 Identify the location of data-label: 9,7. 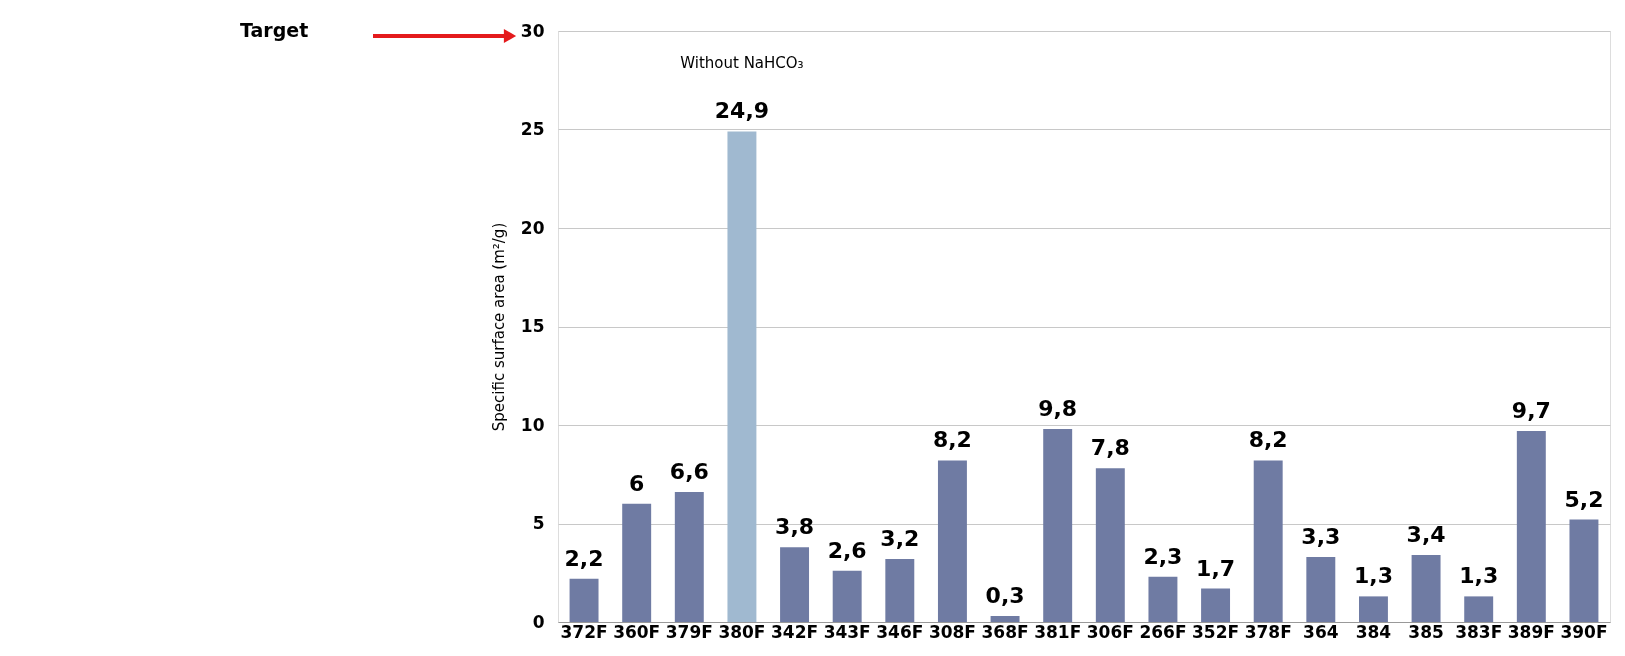
(1531, 410).